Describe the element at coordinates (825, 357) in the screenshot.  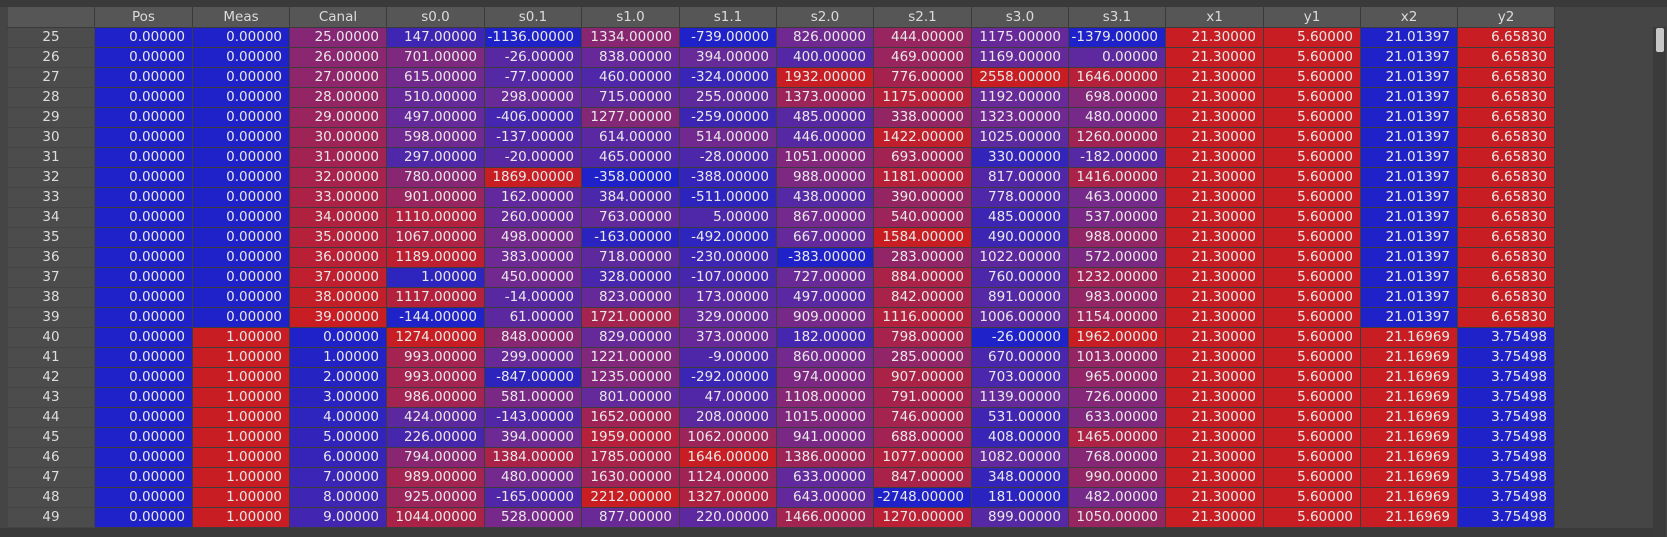
I see `table-cell: 860.00000` at that location.